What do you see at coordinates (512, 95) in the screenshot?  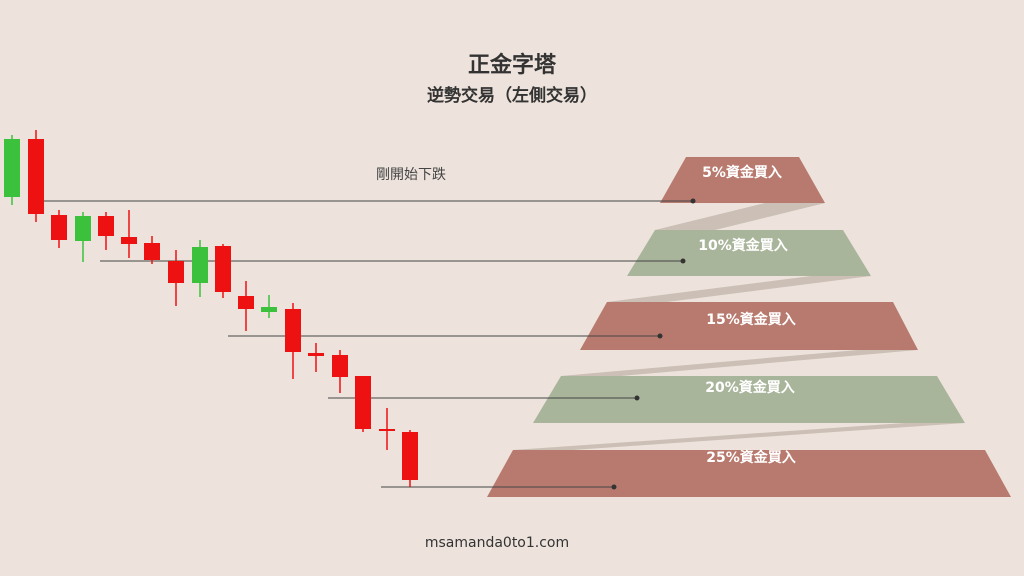 I see `subtitle: 逆勢交易（左側交易）` at bounding box center [512, 95].